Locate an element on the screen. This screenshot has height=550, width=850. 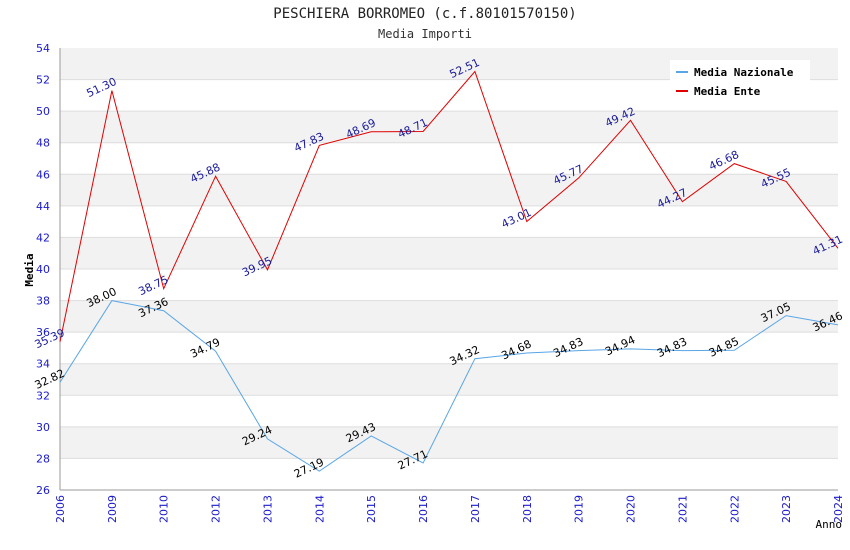
y-tick-label: 40 is located at coordinates (43, 269).